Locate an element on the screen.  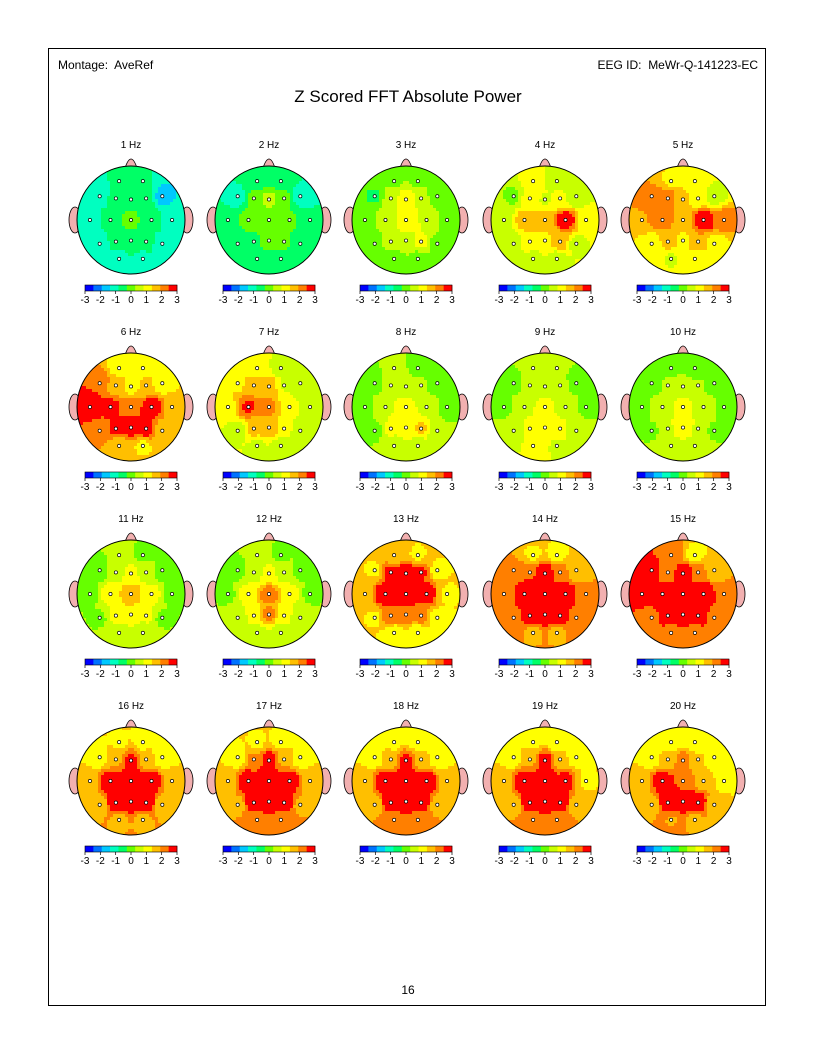
topomap: 19 Hz -3 -2 -1 0 1 2 3 is located at coordinates (545, 784).